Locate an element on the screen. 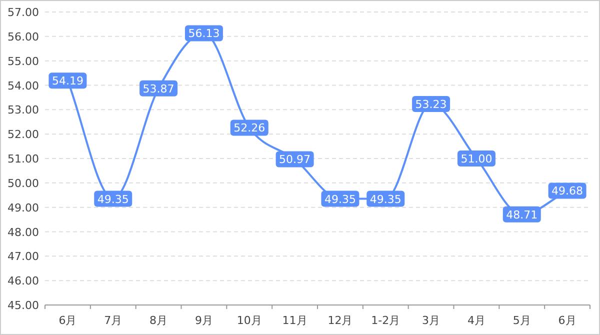  y-tick-label: 56.00 is located at coordinates (23, 37).